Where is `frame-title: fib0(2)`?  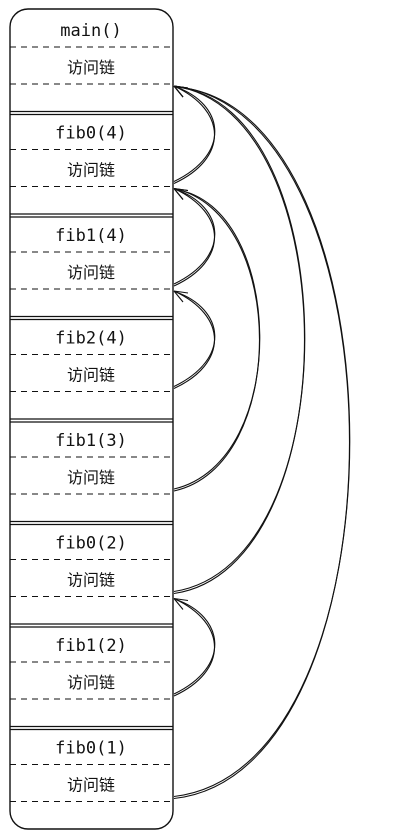 frame-title: fib0(2) is located at coordinates (91, 544).